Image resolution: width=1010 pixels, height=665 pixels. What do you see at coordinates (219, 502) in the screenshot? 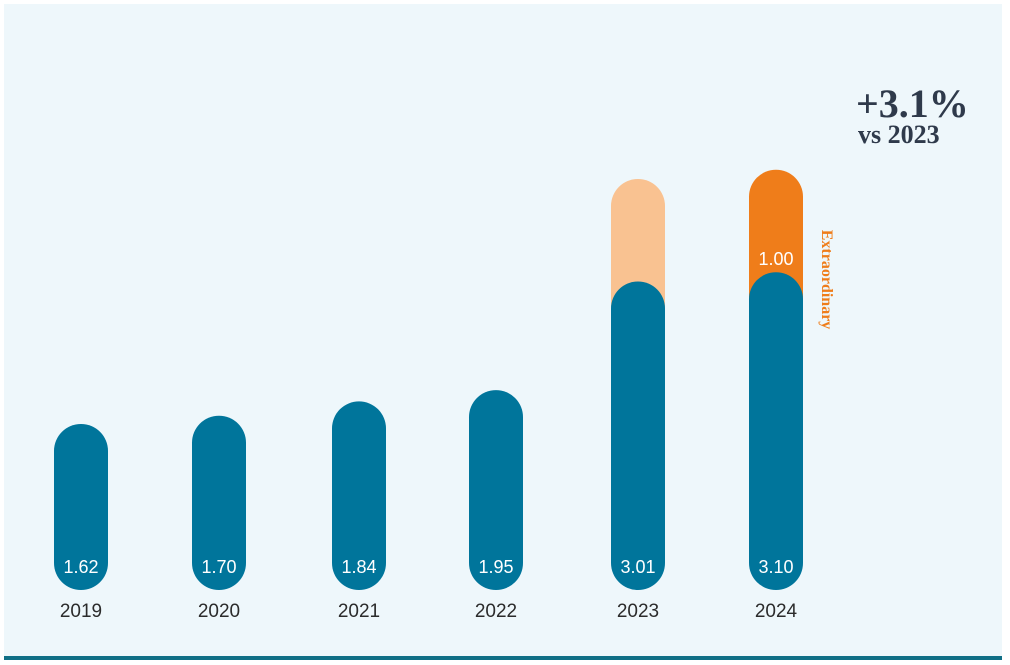
I see `bar-2020` at bounding box center [219, 502].